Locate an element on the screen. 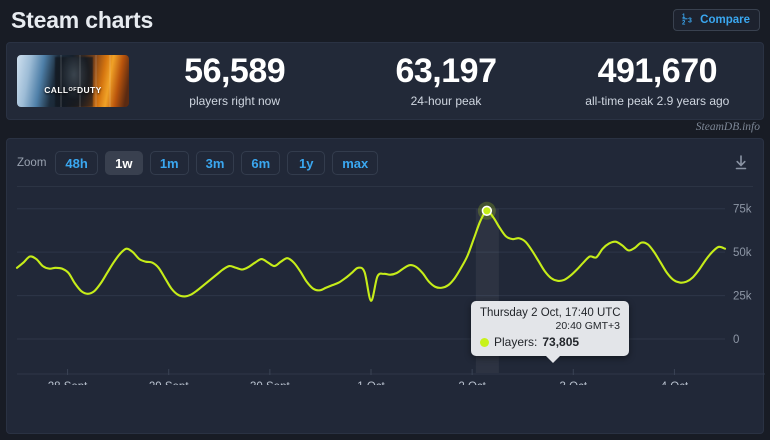  stat-value: 56,589 is located at coordinates (235, 71).